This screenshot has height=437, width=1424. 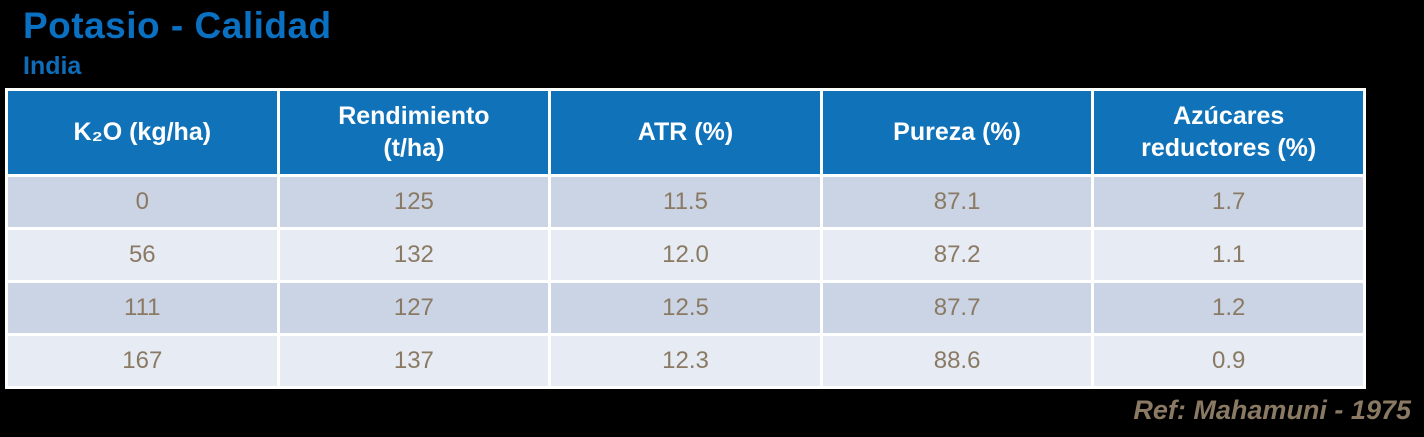 I want to click on table-cell: 111, so click(x=142, y=308).